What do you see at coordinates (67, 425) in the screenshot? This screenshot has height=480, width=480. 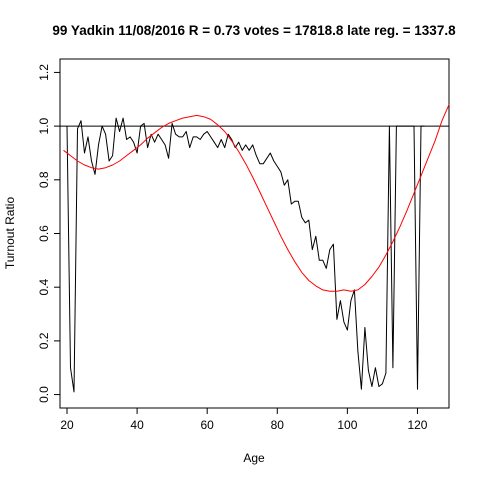 I see `x-tick-label: 20` at bounding box center [67, 425].